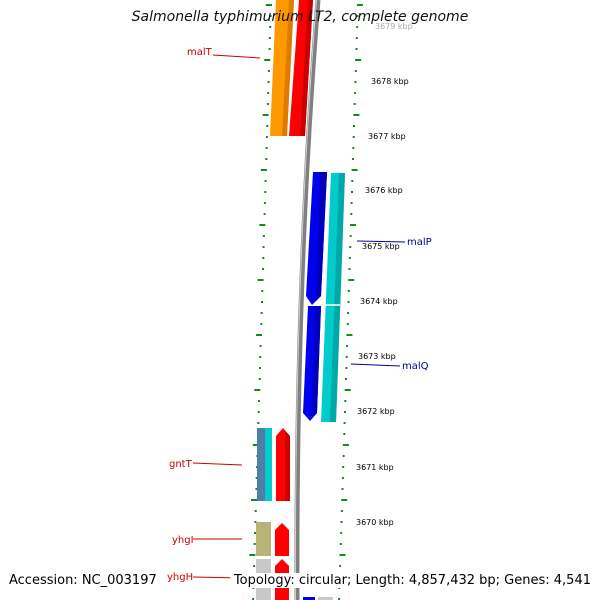 The width and height of the screenshot is (600, 600). Describe the element at coordinates (381, 241) in the screenshot. I see `leader-line-malP` at that location.